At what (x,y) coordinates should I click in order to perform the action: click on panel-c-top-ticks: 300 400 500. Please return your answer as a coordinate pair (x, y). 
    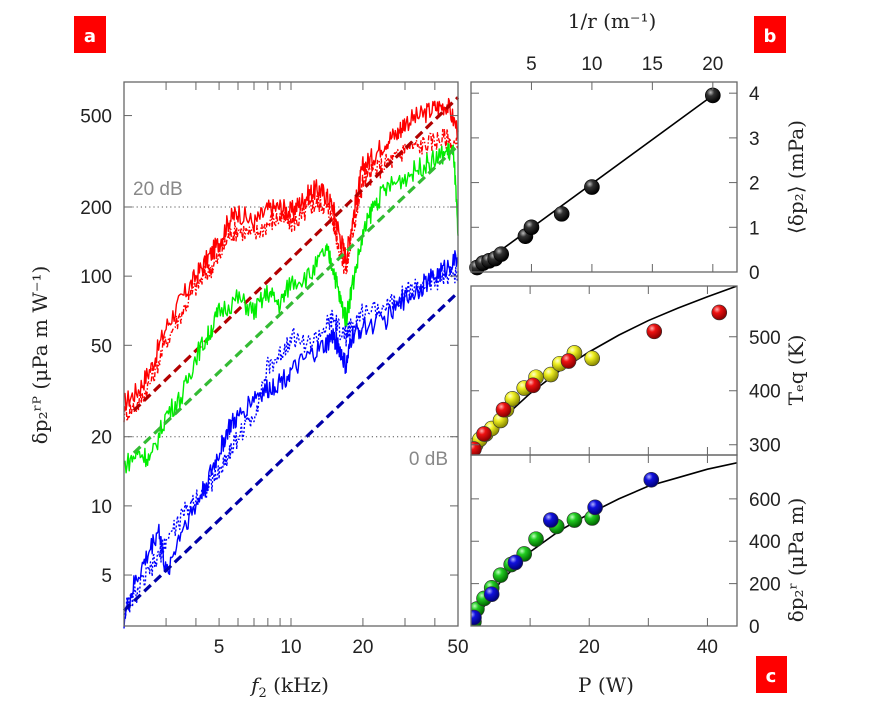
    Looking at the image, I should click on (626, 371).